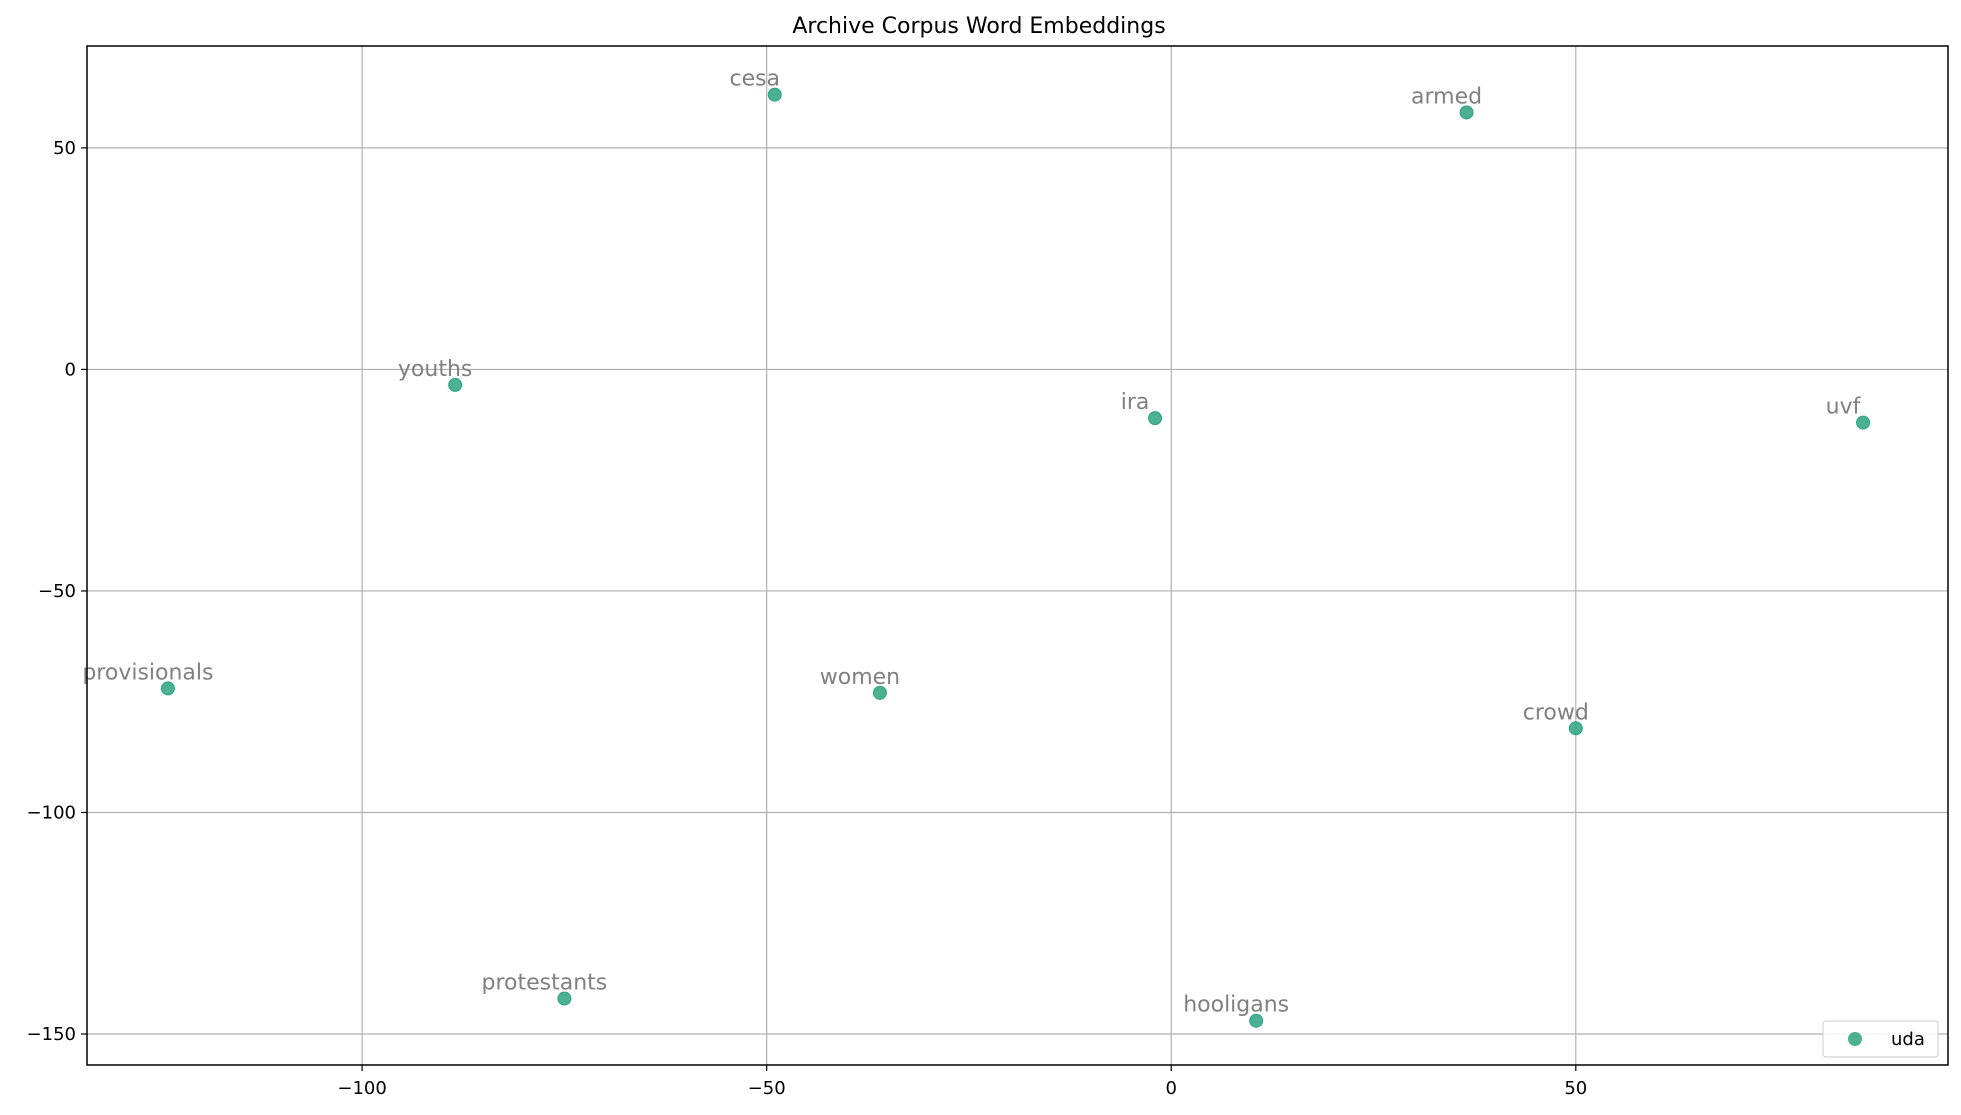 This screenshot has width=1961, height=1115. Describe the element at coordinates (51, 1034) in the screenshot. I see `y-tick-label: −150` at that location.